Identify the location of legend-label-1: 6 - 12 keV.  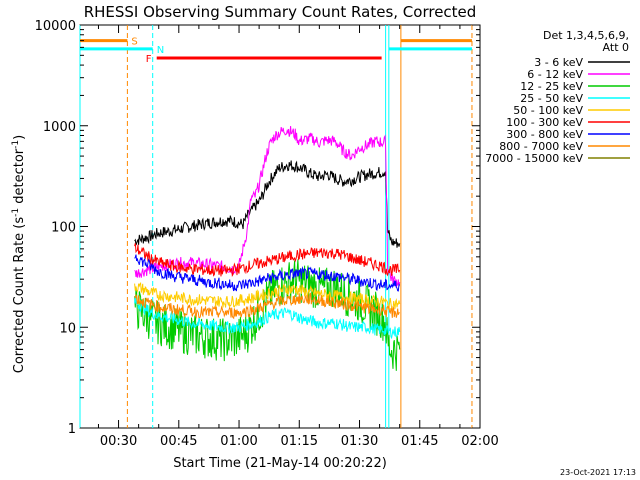
(555, 74).